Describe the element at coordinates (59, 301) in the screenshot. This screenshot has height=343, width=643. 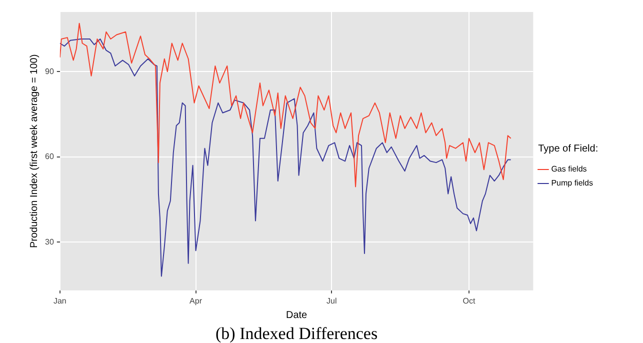
I see `x-tick-label: Jan` at that location.